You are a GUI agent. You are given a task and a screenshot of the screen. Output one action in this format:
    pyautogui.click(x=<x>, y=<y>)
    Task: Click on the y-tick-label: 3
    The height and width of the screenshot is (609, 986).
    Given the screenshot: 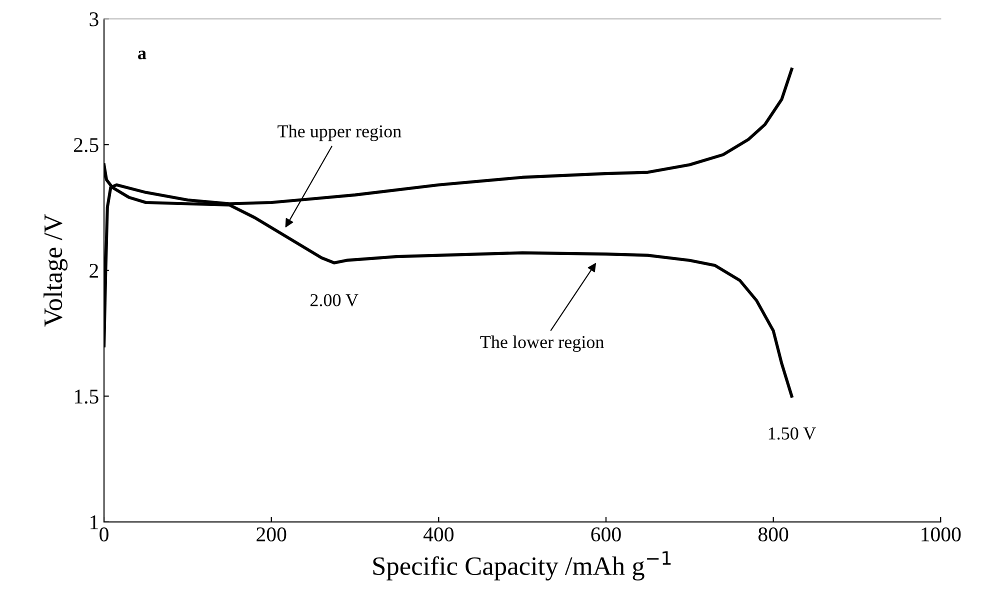 What is the action you would take?
    pyautogui.click(x=94, y=19)
    